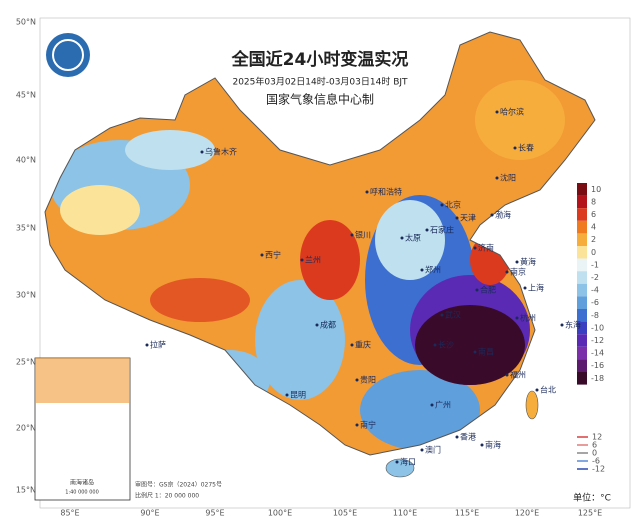 The width and height of the screenshot is (640, 522). What do you see at coordinates (593, 239) in the screenshot?
I see `legend-label: 2` at bounding box center [593, 239].